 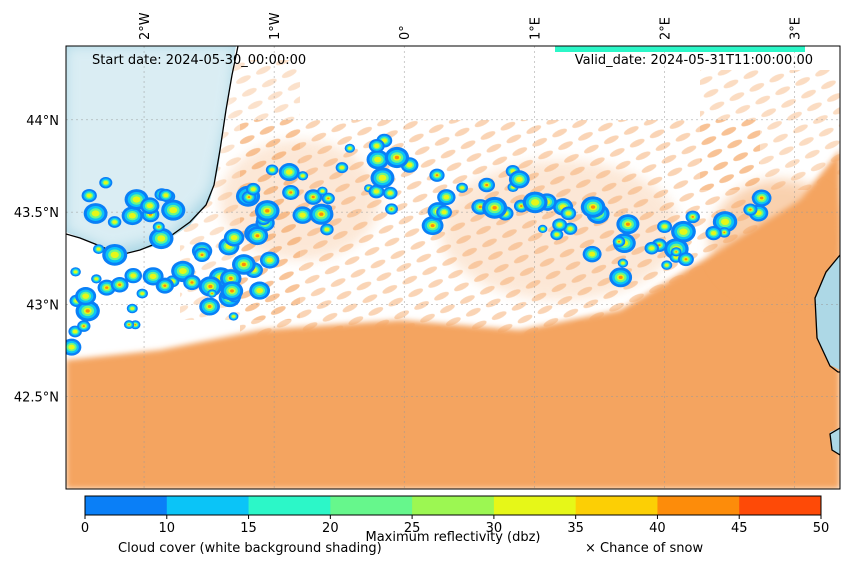 I want to click on valid-date-label: Valid_date: 2024-05-31T11:00:00.00, so click(x=694, y=60).